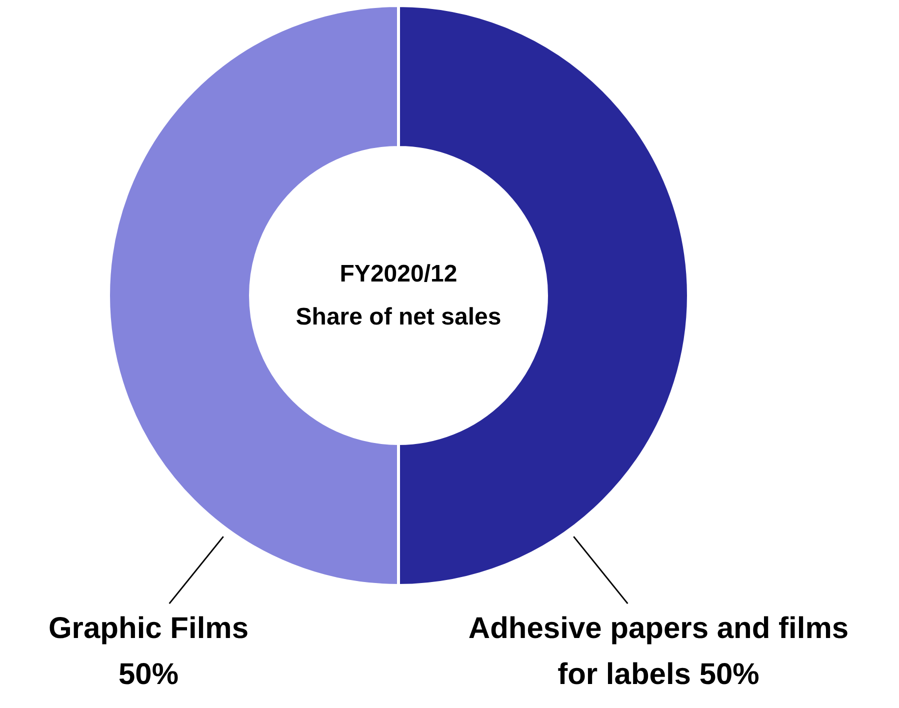 This screenshot has width=899, height=708. I want to click on slice-label: Adhesive papers and films for labels 50%, so click(658, 652).